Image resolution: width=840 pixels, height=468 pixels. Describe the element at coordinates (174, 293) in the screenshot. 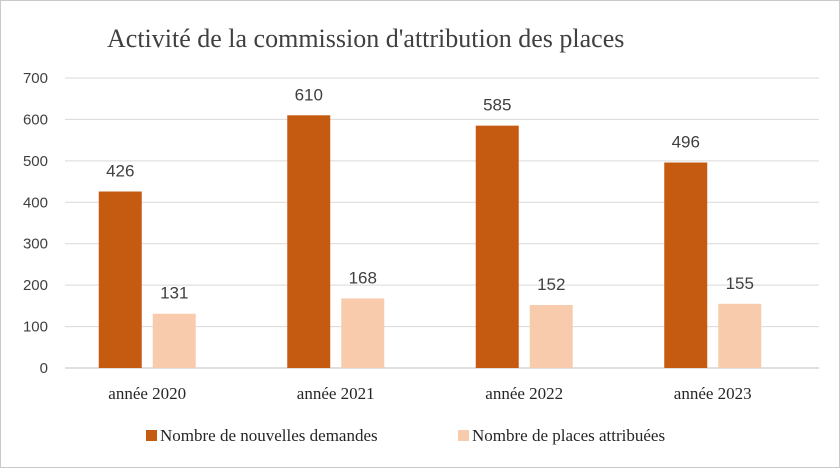

I see `data-label: 131` at that location.